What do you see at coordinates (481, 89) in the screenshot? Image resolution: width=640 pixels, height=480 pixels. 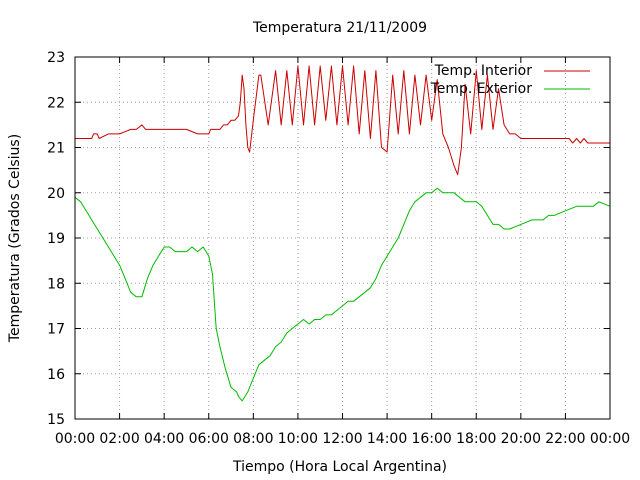 I see `legend-label-exterior: Temp. Exterior` at bounding box center [481, 89].